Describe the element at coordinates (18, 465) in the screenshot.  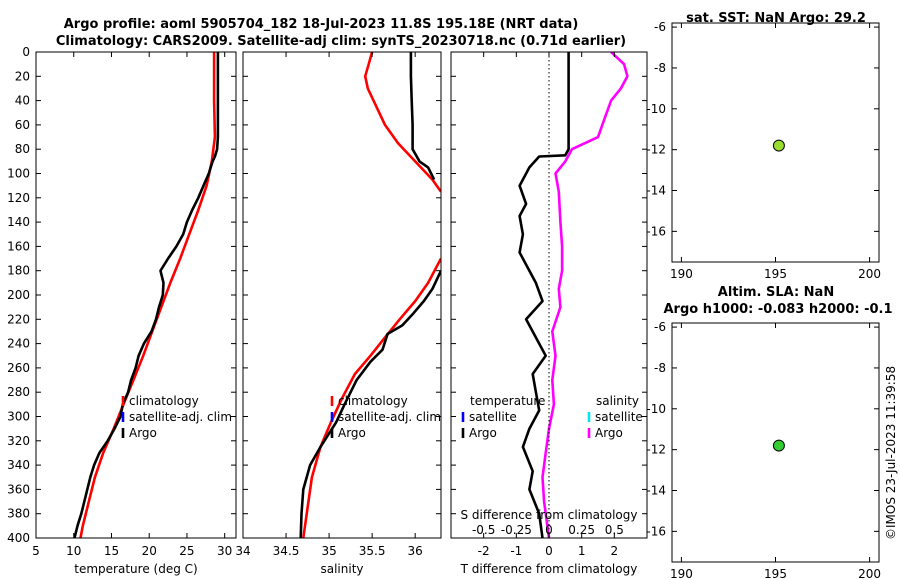
I see `ytick-label-temperature: 340` at that location.